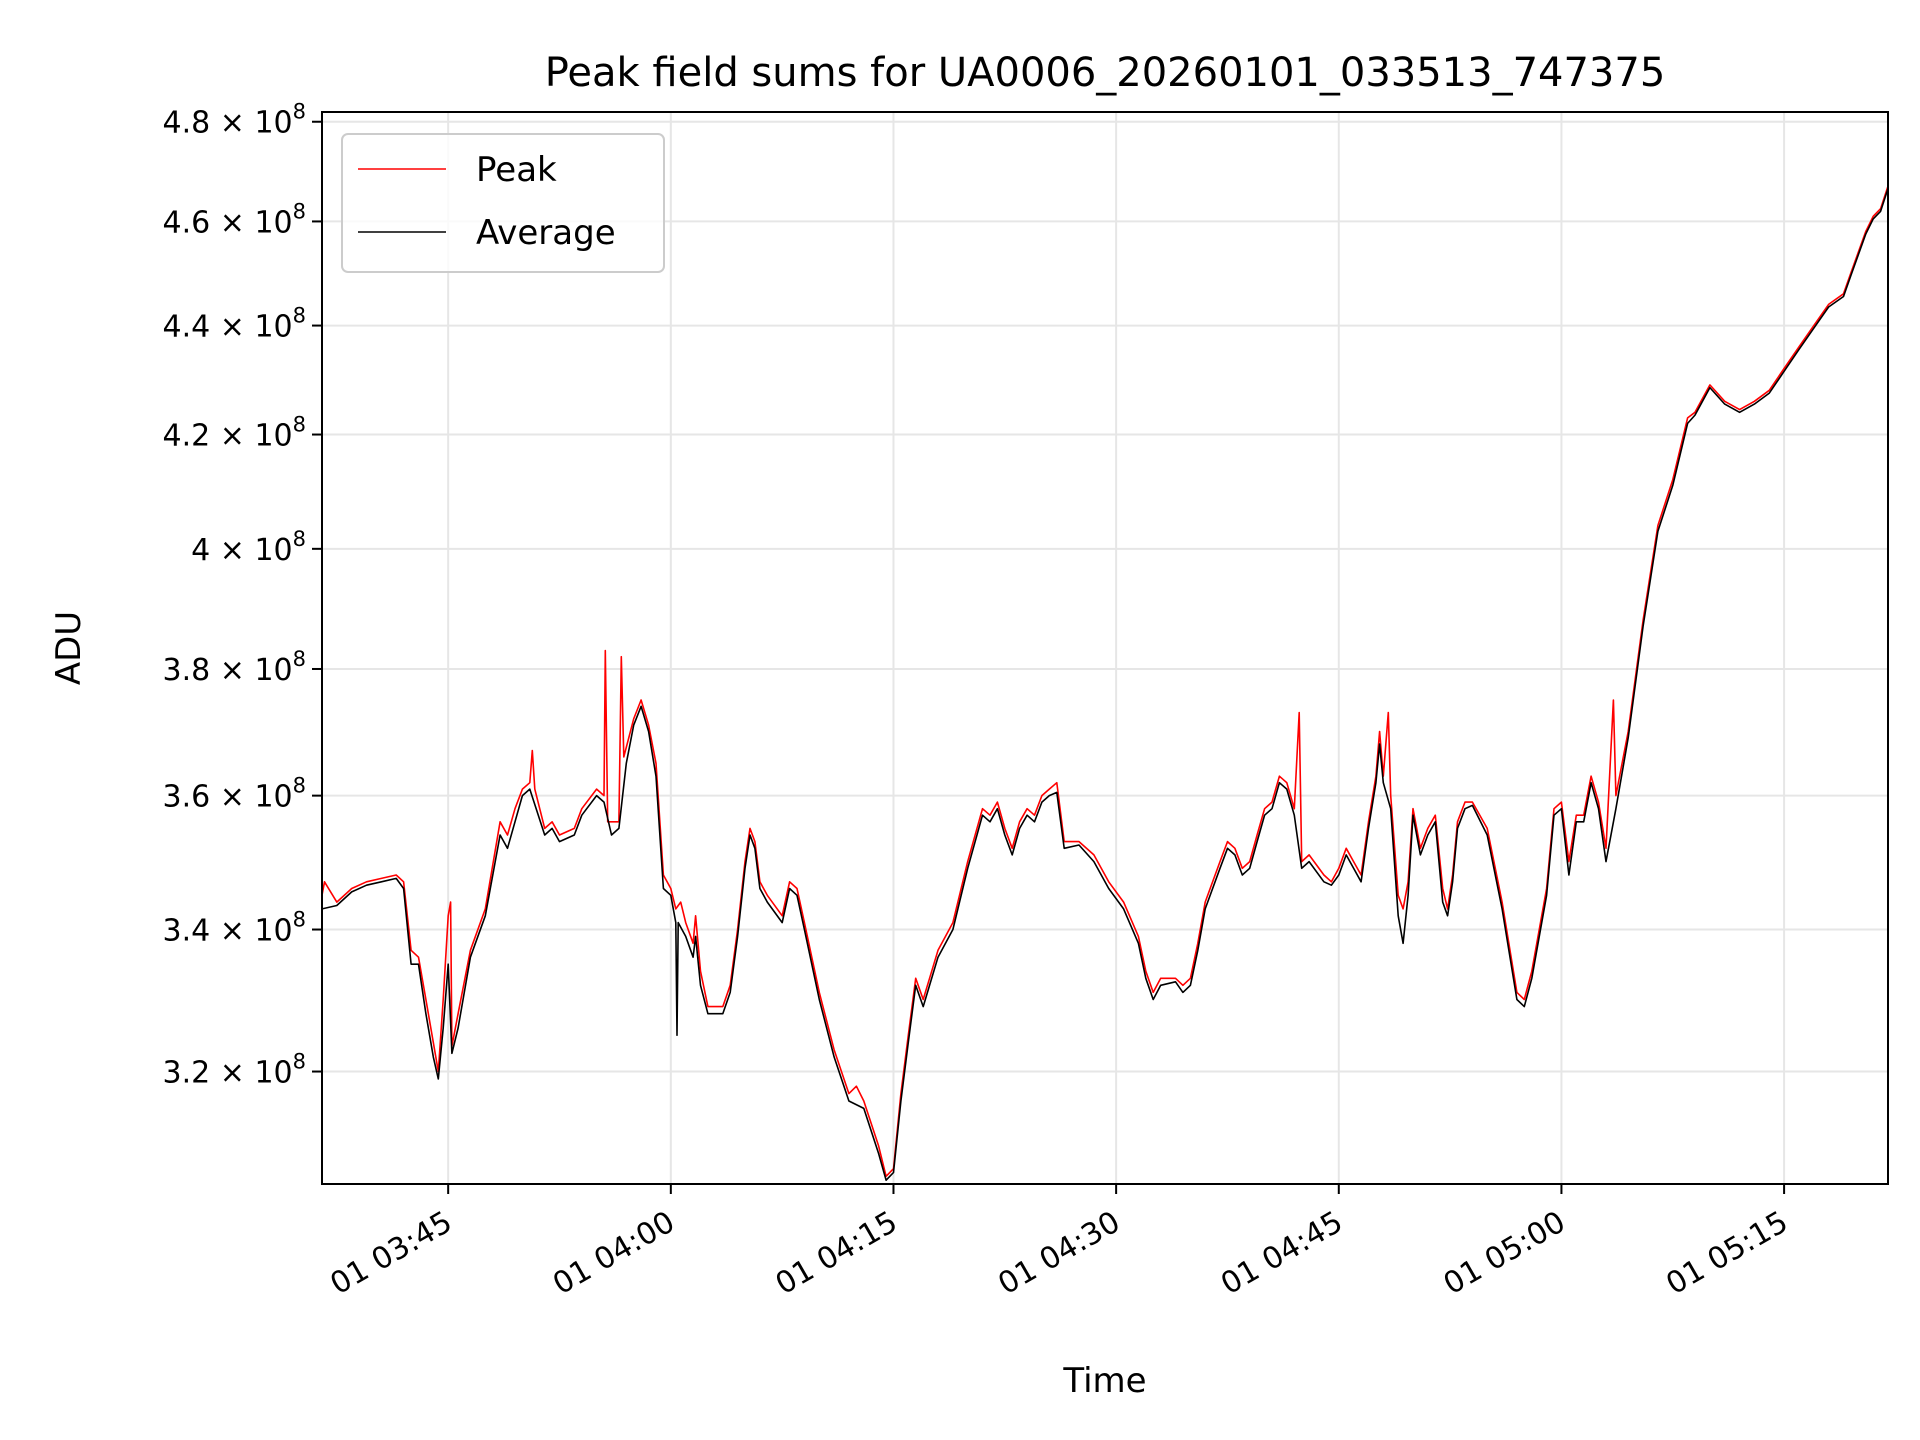  What do you see at coordinates (234, 120) in the screenshot?
I see `y-tick-label: 4.8 × 10⁸` at bounding box center [234, 120].